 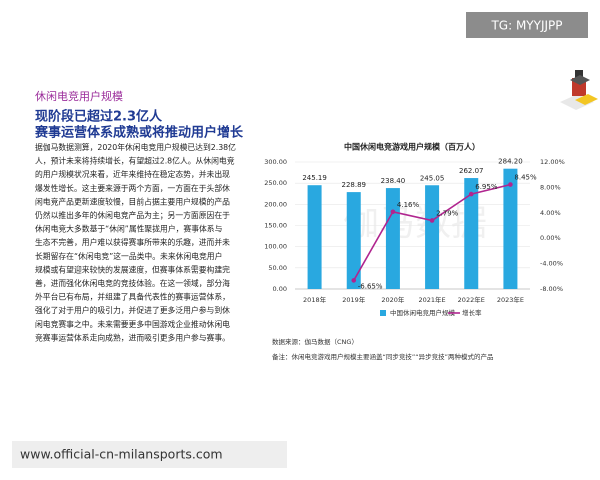 I want to click on paragraph-line: 据伽马数据测算，2020年休闲电竞用户规模已达到2.38亿, so click(x=135, y=147).